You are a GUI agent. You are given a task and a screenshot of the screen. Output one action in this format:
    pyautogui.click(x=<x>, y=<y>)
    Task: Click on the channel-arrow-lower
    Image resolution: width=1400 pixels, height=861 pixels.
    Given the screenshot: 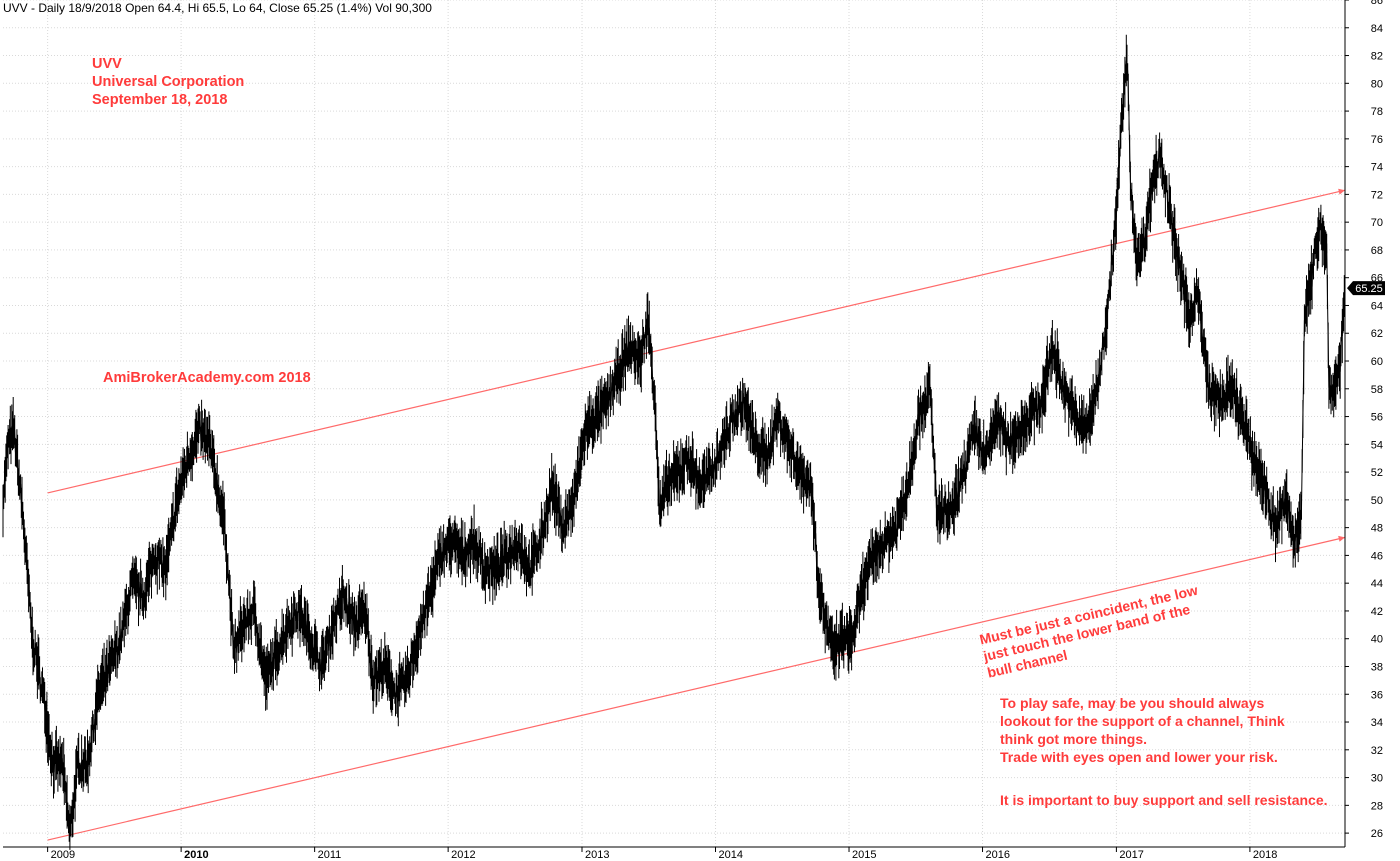 What is the action you would take?
    pyautogui.click(x=1341, y=538)
    